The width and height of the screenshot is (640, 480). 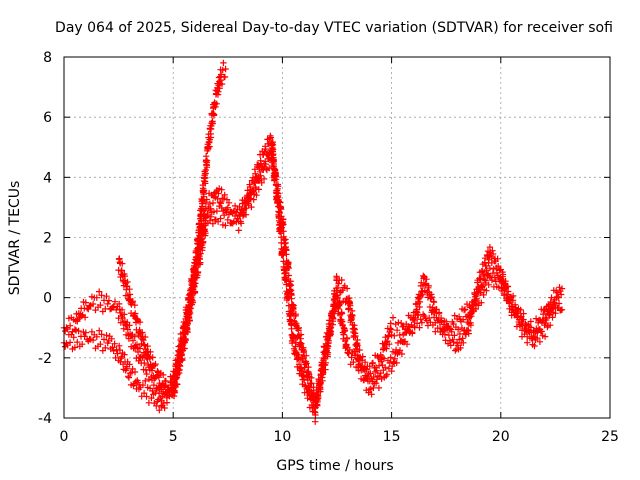 I want to click on x-axis-label: GPS time / hours, so click(x=334, y=466).